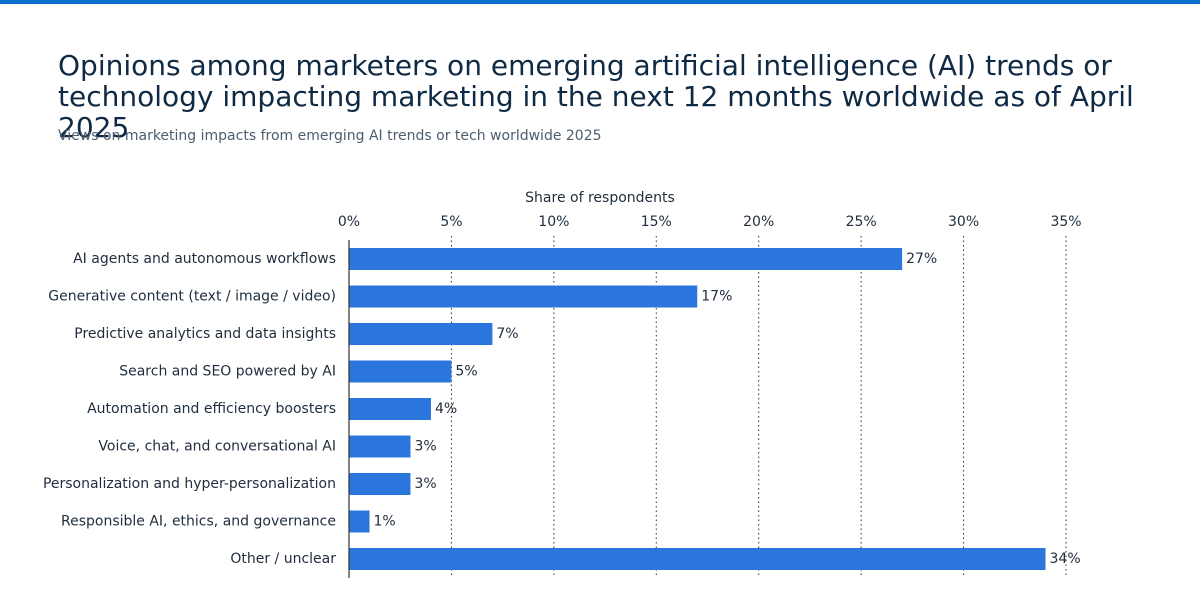  What do you see at coordinates (227, 372) in the screenshot?
I see `y-tick-label: Search and SEO powered by AI` at bounding box center [227, 372].